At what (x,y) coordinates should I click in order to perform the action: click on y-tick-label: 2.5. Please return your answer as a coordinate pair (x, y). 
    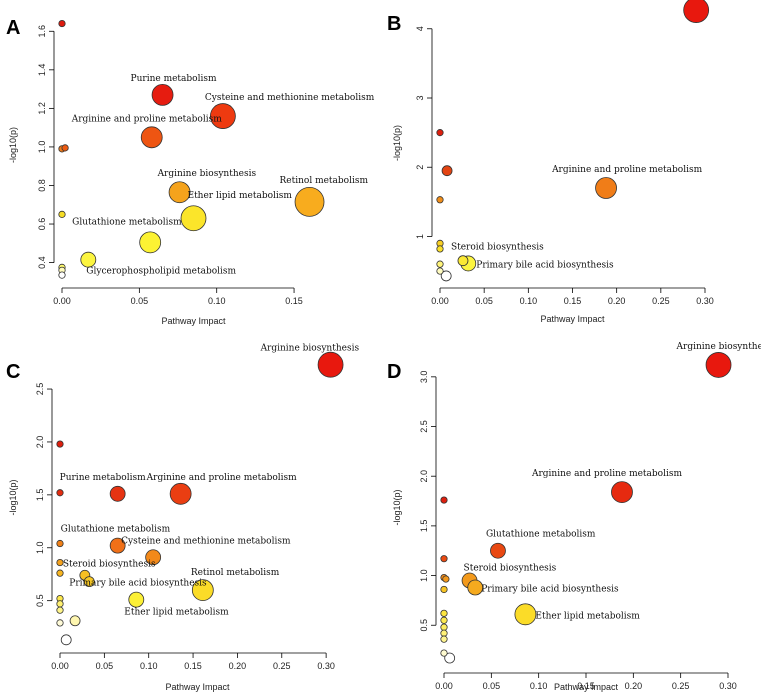
    Looking at the image, I should click on (424, 426).